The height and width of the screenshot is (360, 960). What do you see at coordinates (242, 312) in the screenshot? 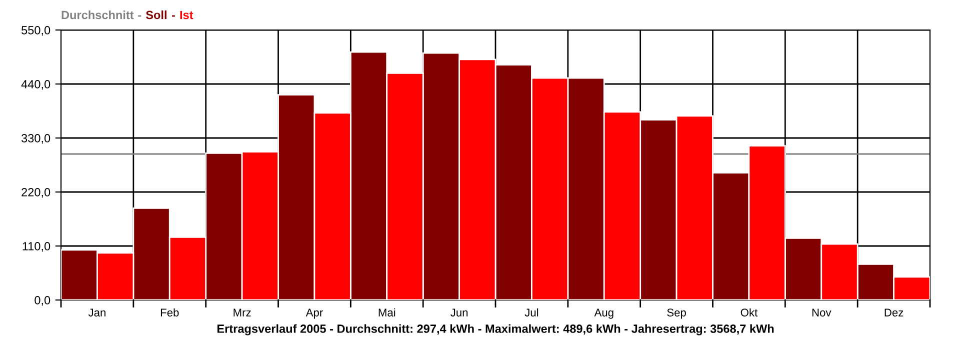
I see `x-tick-label: Mrz` at bounding box center [242, 312].